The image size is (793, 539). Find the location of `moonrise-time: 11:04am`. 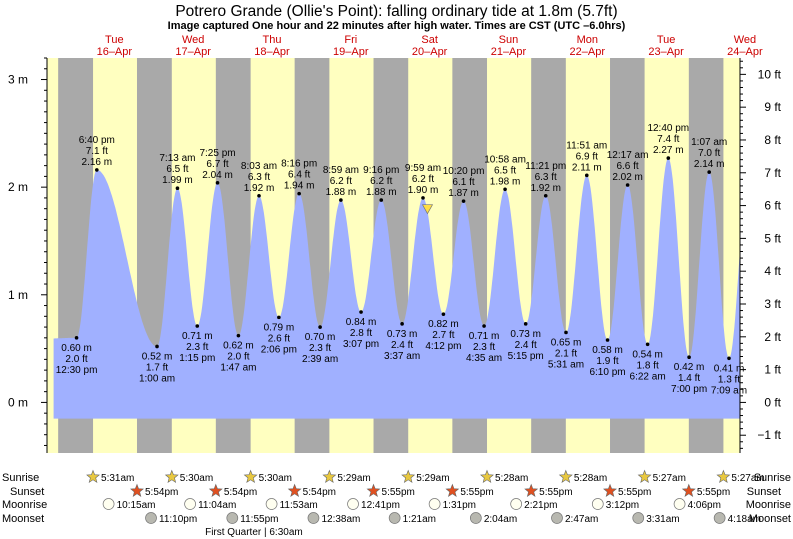

moonrise-time: 11:04am is located at coordinates (217, 505).